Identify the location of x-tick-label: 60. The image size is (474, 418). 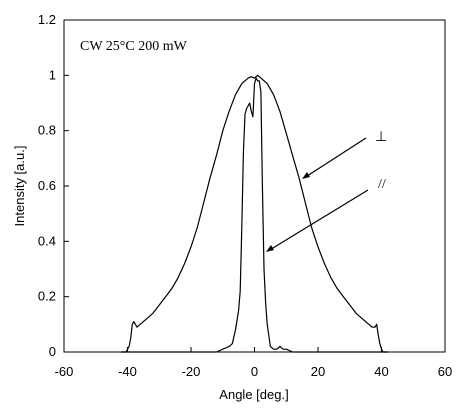
(445, 371).